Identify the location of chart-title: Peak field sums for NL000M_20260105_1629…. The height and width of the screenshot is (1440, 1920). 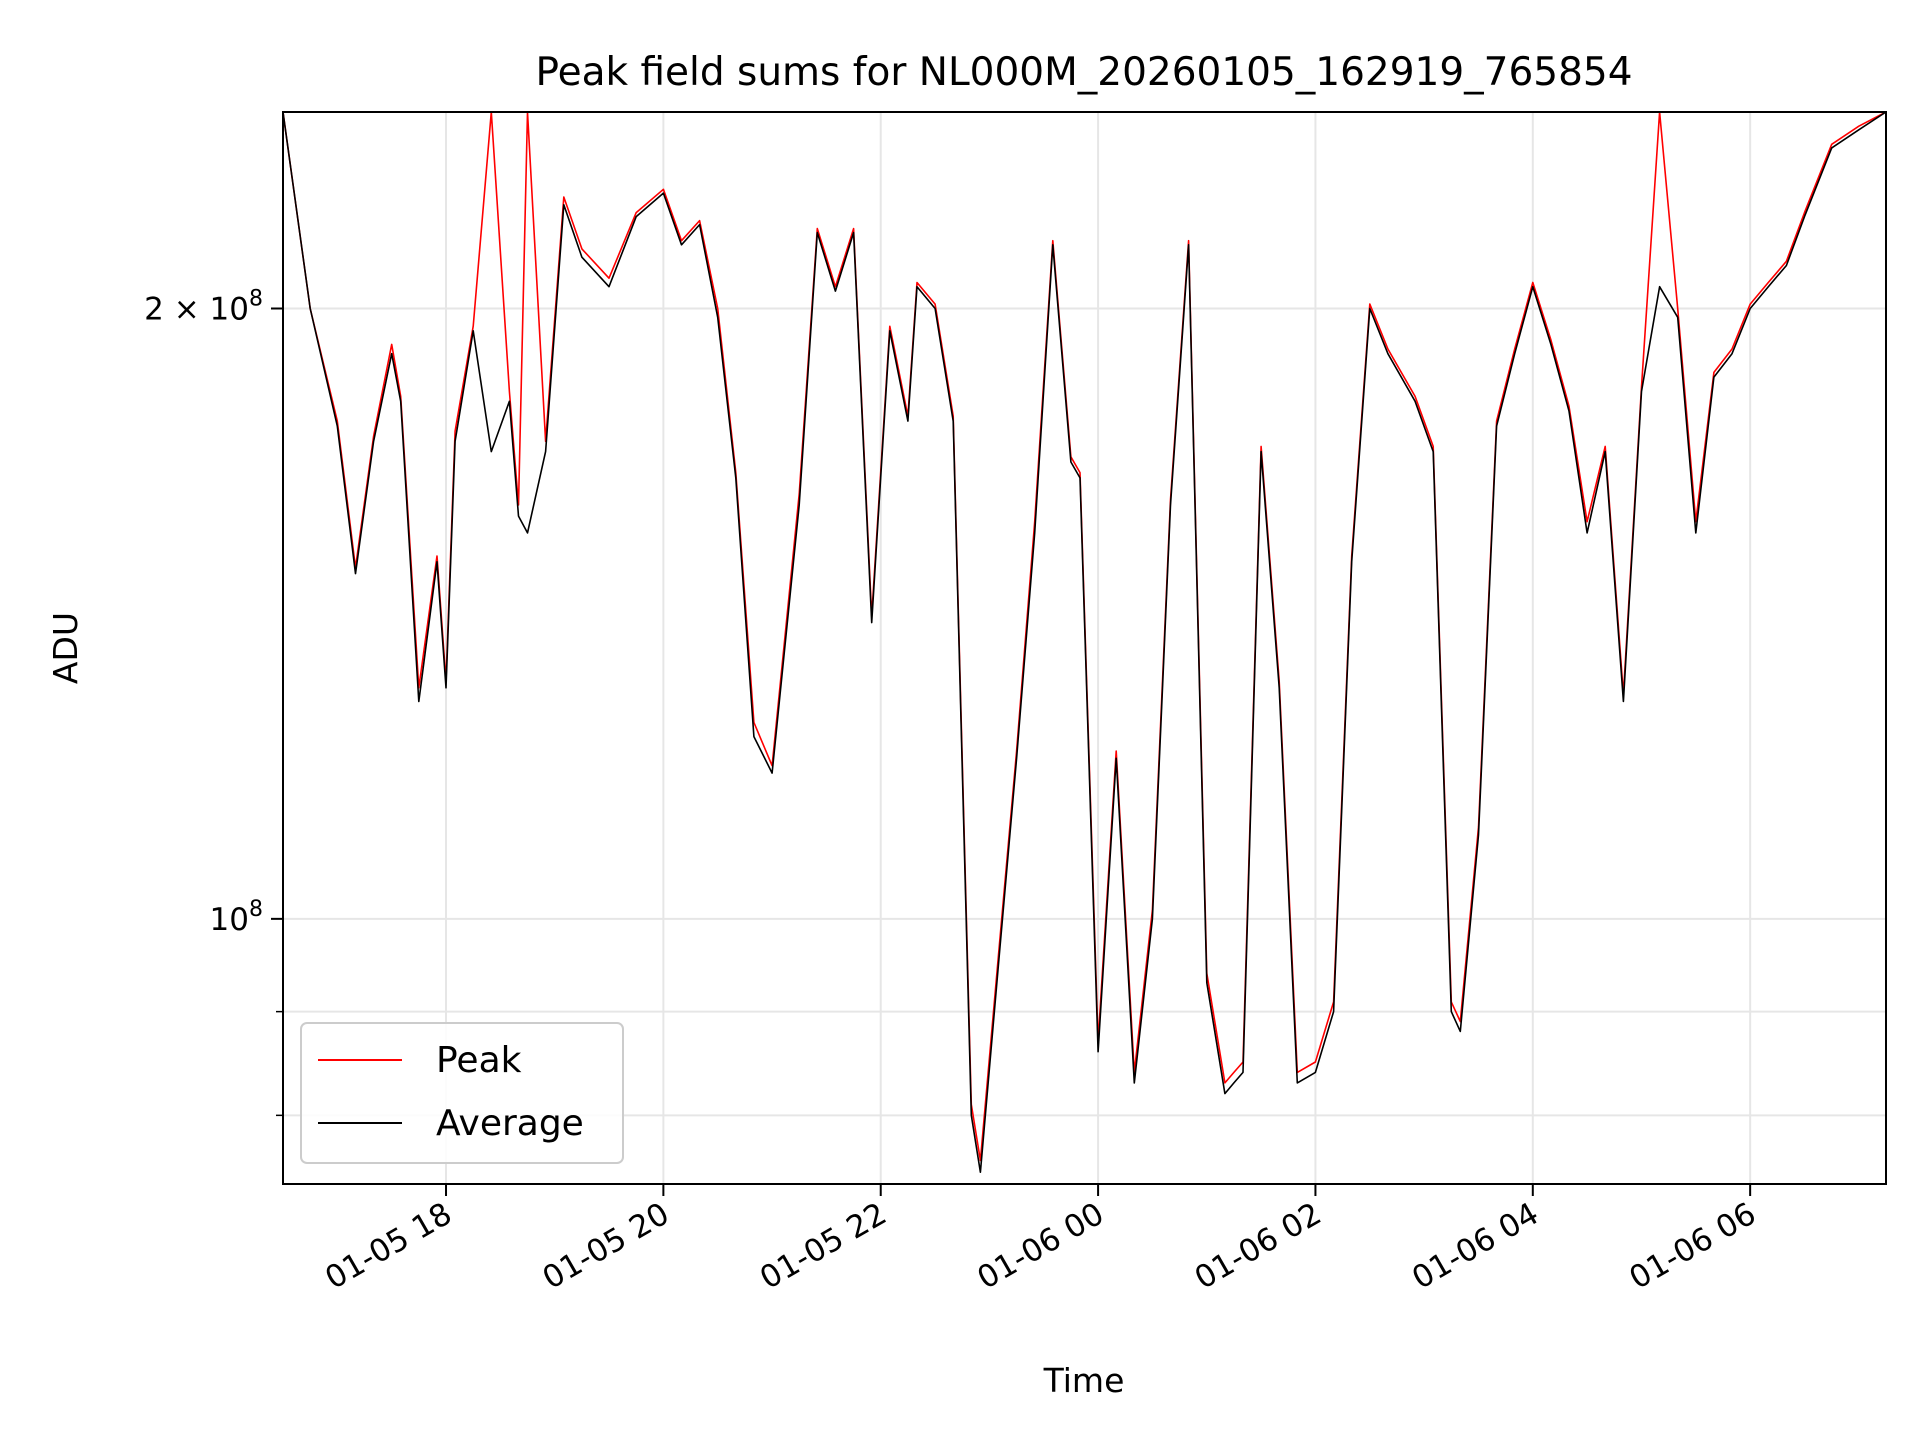
(1083, 72).